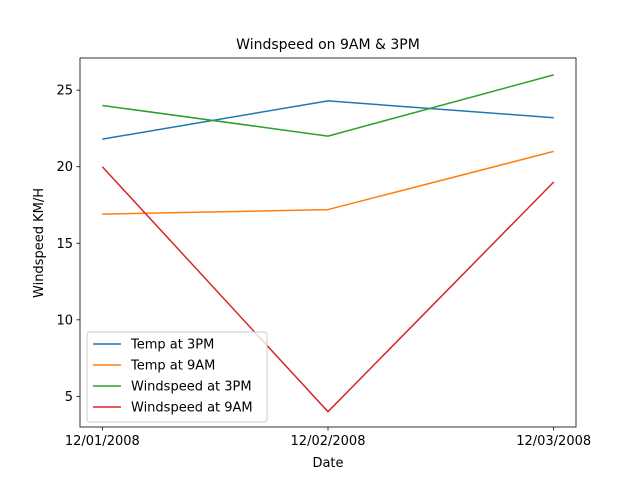 This screenshot has width=640, height=484. What do you see at coordinates (328, 45) in the screenshot?
I see `chart-title: Windspeed on 9AM & 3PM` at bounding box center [328, 45].